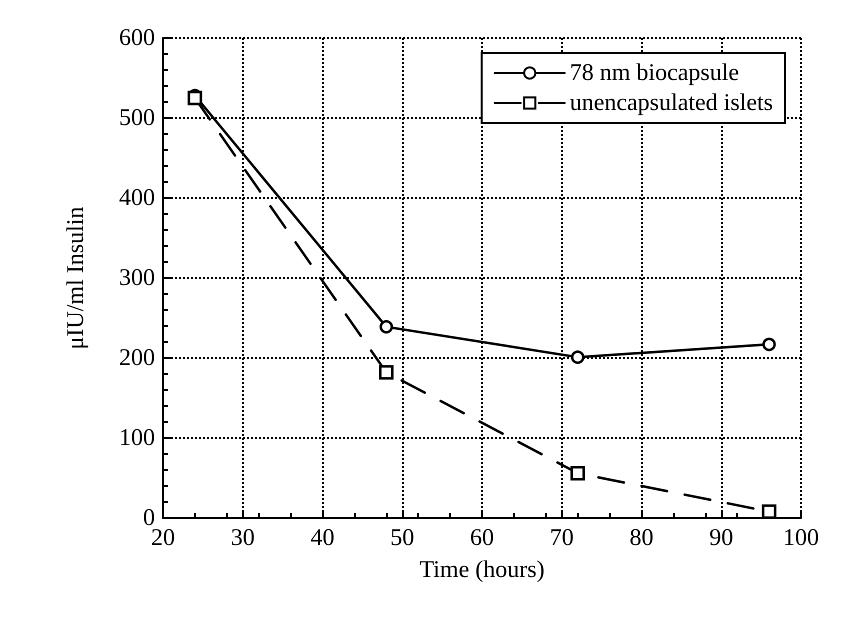 The width and height of the screenshot is (841, 618). I want to click on y-tick-label: 100, so click(137, 438).